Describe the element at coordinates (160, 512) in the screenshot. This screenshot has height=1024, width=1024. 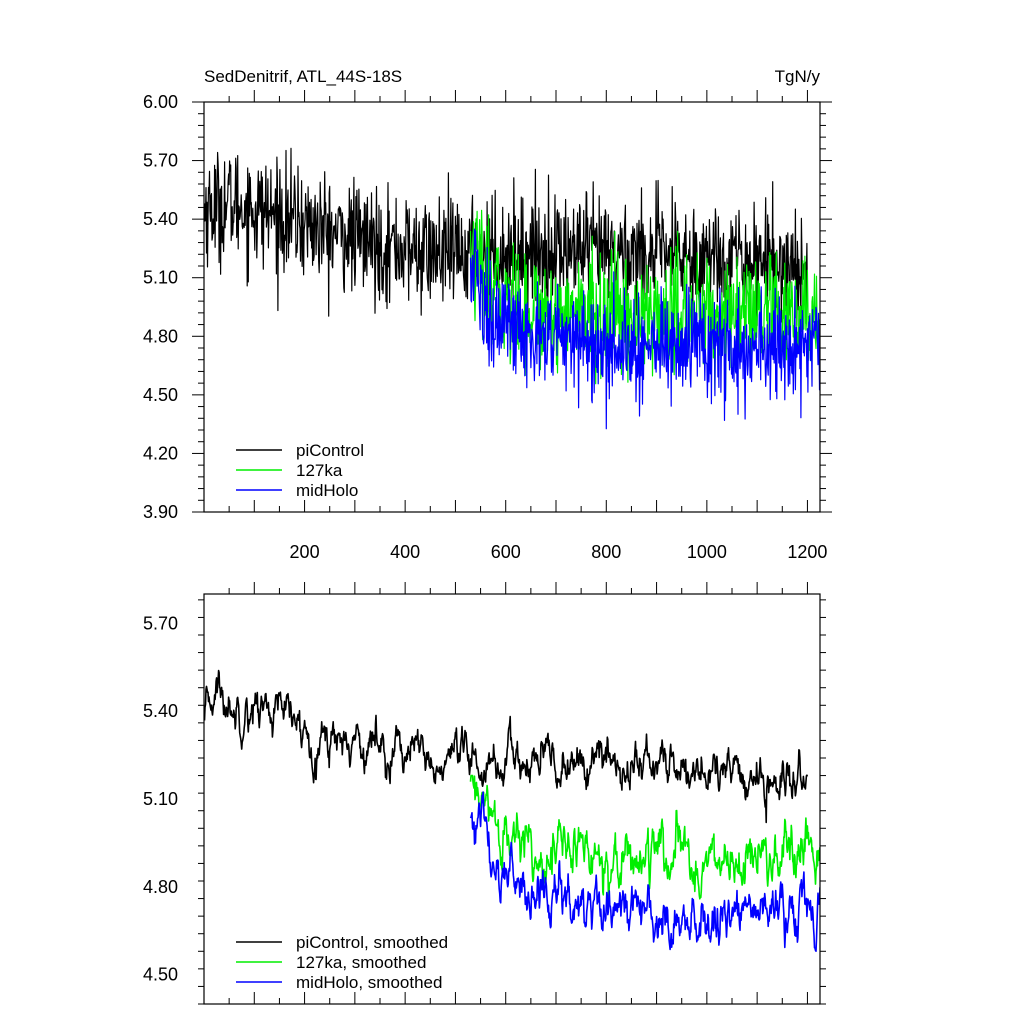
I see `y-tick-label: 3.90` at that location.